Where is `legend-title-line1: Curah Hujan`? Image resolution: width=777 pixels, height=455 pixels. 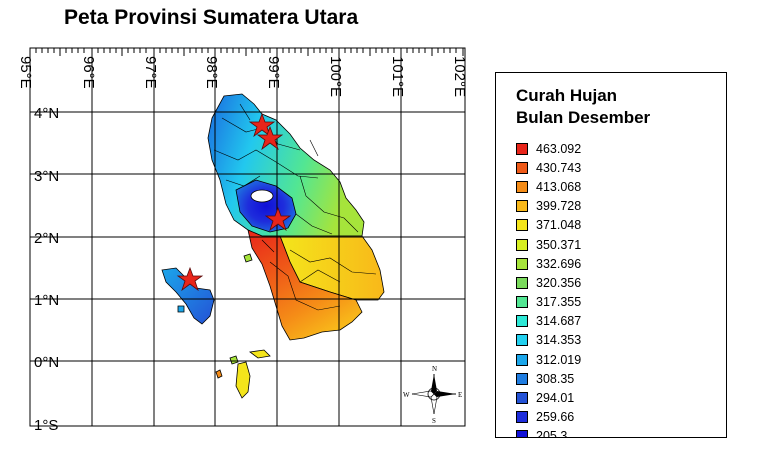
legend-title-line1: Curah Hujan is located at coordinates (567, 95).